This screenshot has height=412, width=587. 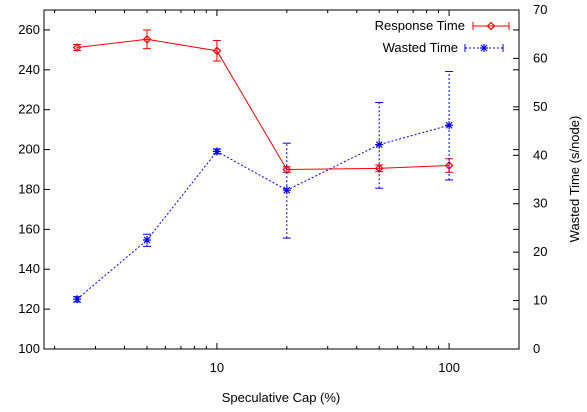 What do you see at coordinates (29, 308) in the screenshot?
I see `left-tick-label: 120` at bounding box center [29, 308].